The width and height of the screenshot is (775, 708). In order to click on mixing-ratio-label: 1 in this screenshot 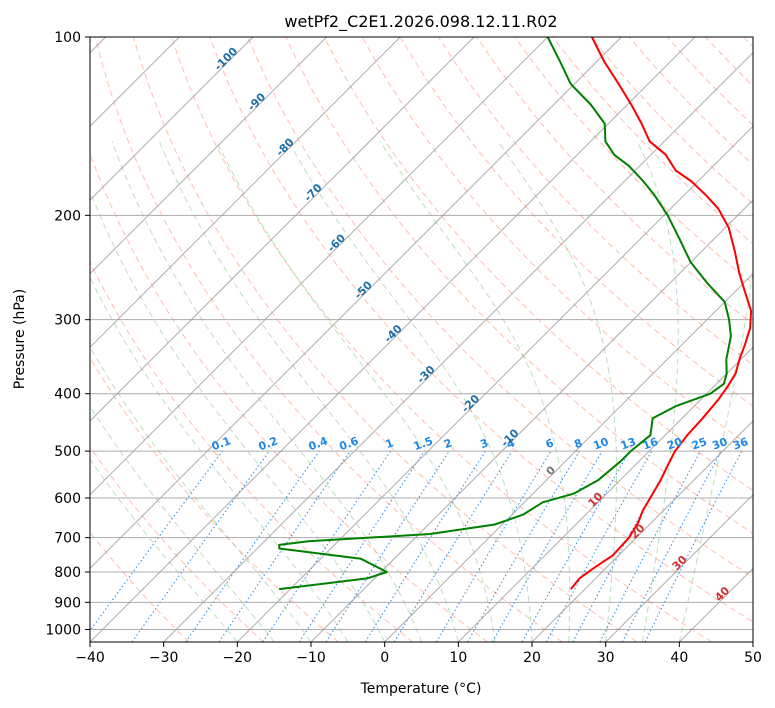, I will do `click(390, 443)`.